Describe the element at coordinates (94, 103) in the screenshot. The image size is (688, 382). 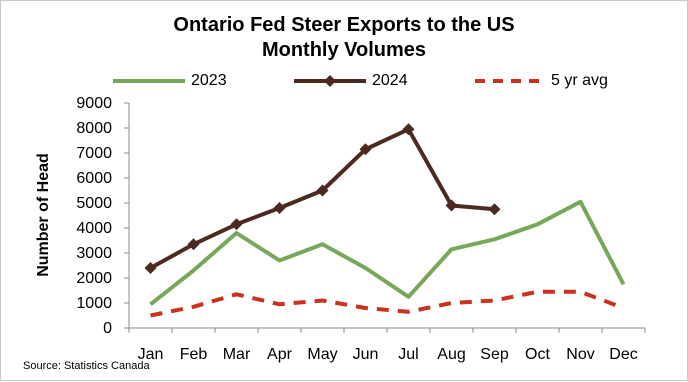
I see `y-tick-label: 9000` at that location.